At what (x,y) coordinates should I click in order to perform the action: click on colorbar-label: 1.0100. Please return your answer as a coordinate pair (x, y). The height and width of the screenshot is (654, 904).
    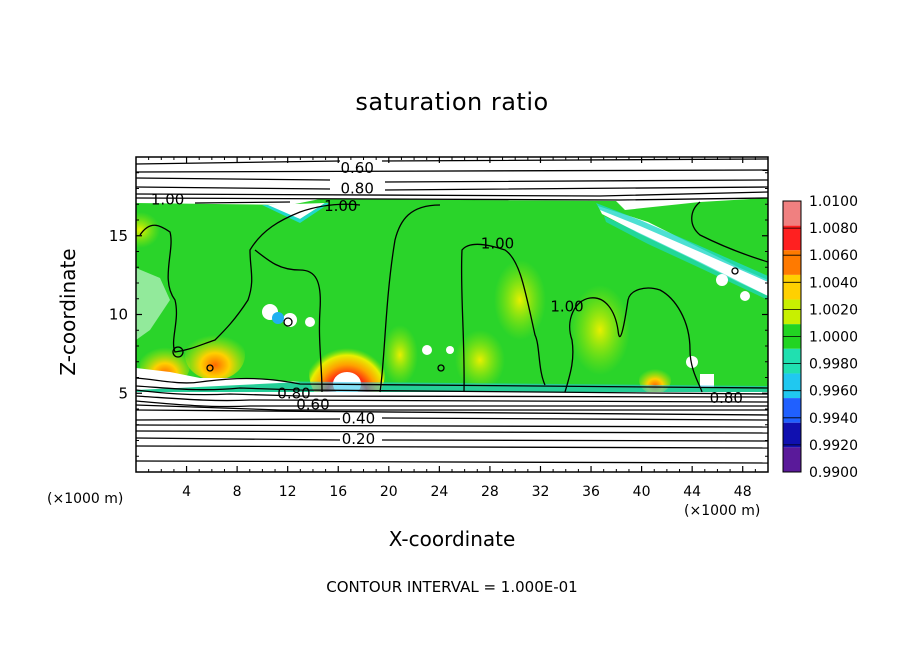
    Looking at the image, I should click on (833, 202).